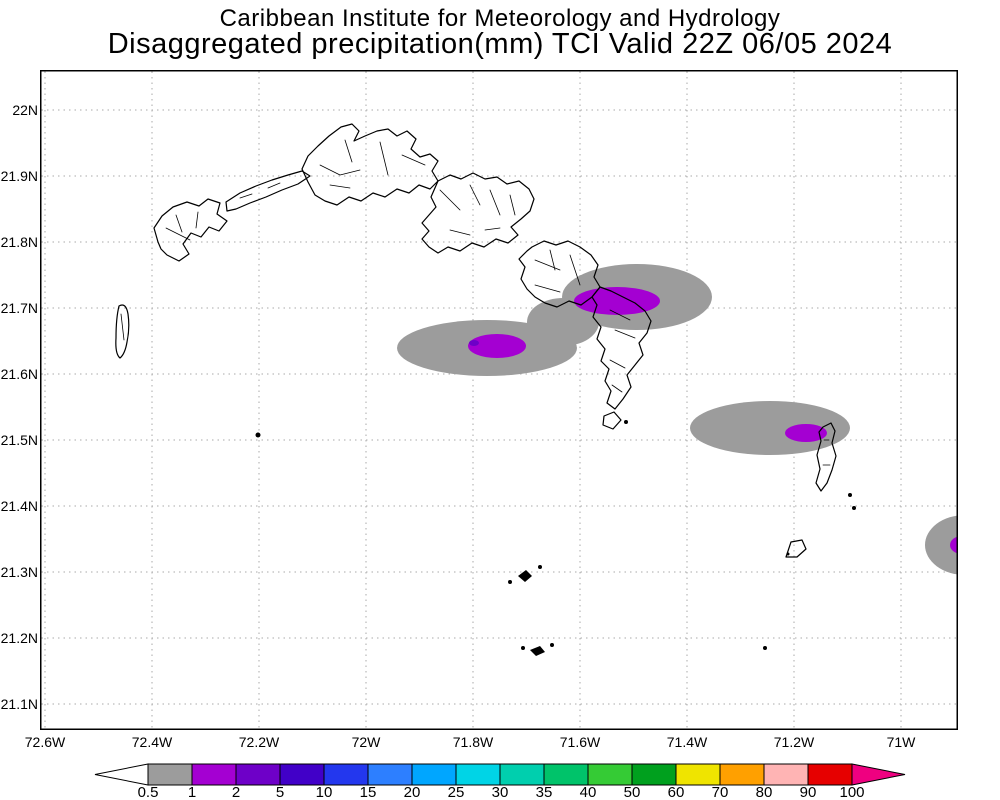 The height and width of the screenshot is (800, 1000). Describe the element at coordinates (676, 792) in the screenshot. I see `legend-tick-label: 60` at that location.